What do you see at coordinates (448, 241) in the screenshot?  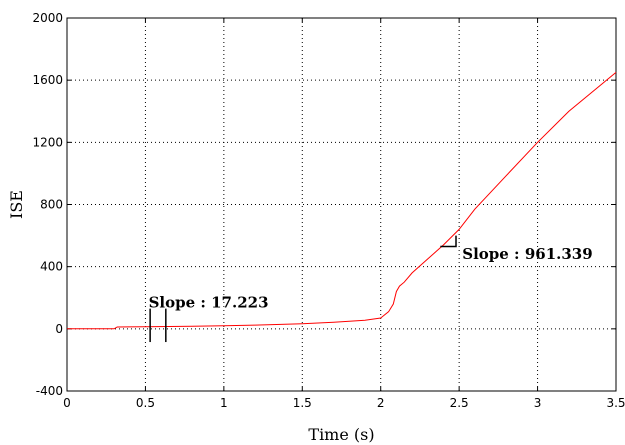 I see `slope-bracket-marker` at bounding box center [448, 241].